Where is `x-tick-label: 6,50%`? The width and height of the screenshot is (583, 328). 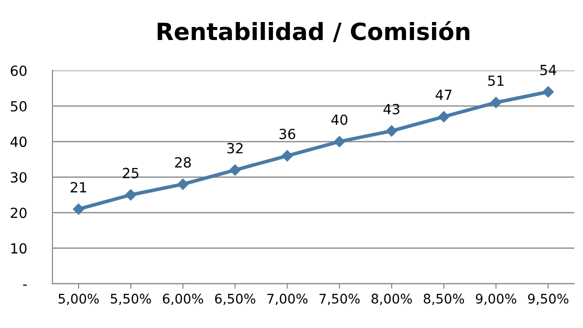
x-tick-label: 6,50% is located at coordinates (235, 299).